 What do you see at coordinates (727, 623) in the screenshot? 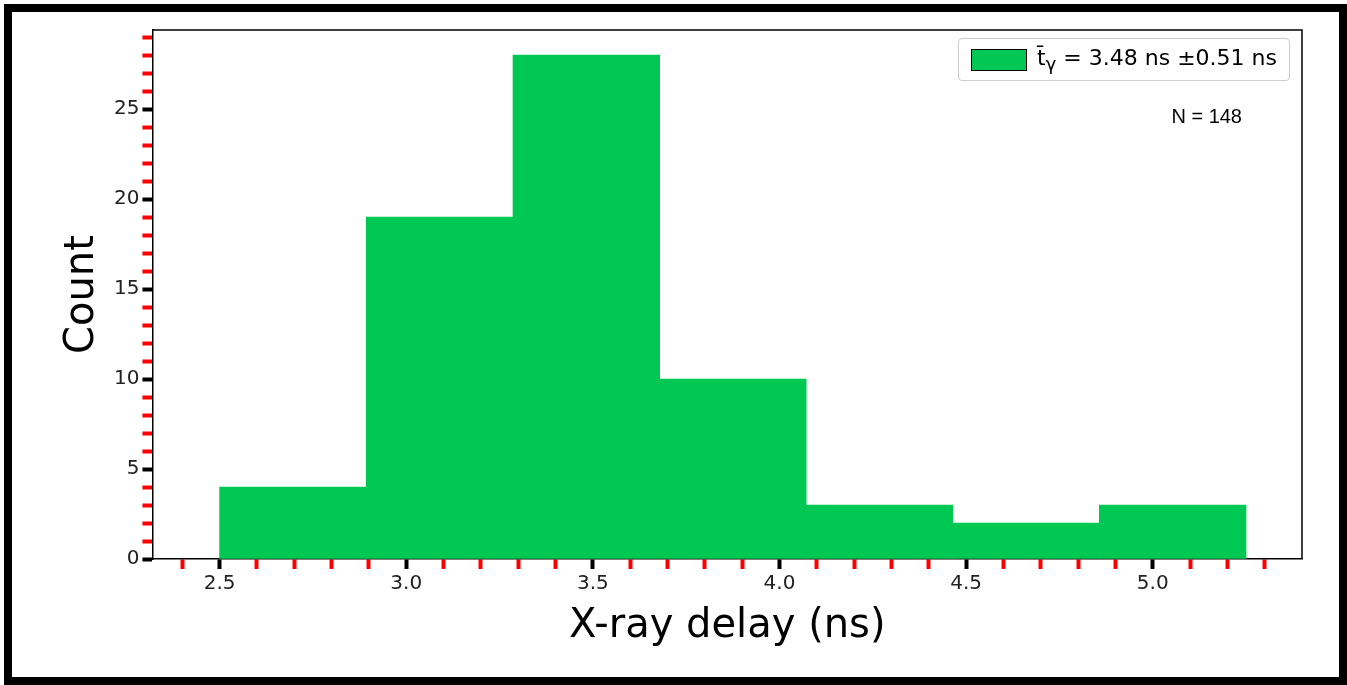
I see `x-axis-title: X-ray delay (ns)` at bounding box center [727, 623].